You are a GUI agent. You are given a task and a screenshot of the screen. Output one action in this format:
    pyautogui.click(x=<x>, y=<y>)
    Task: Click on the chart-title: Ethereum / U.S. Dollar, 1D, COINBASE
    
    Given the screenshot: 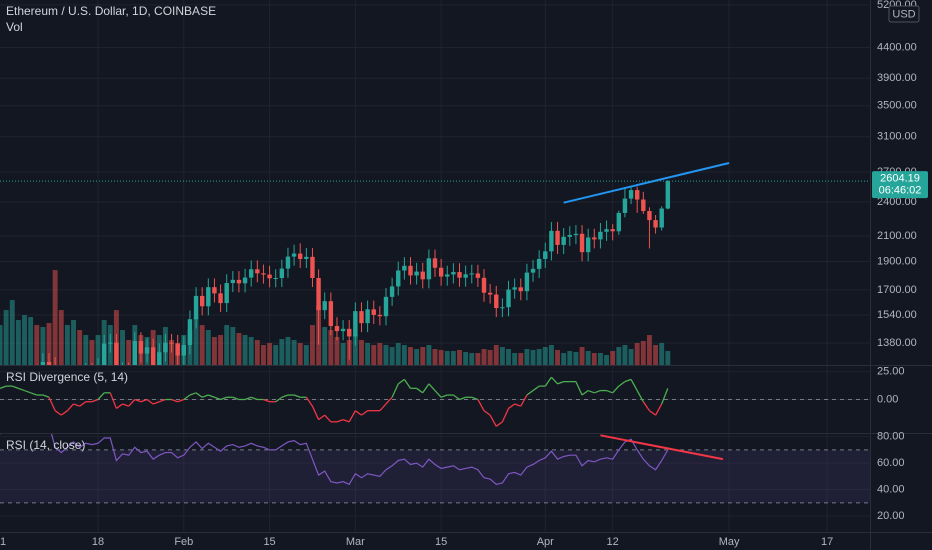 What is the action you would take?
    pyautogui.click(x=111, y=11)
    